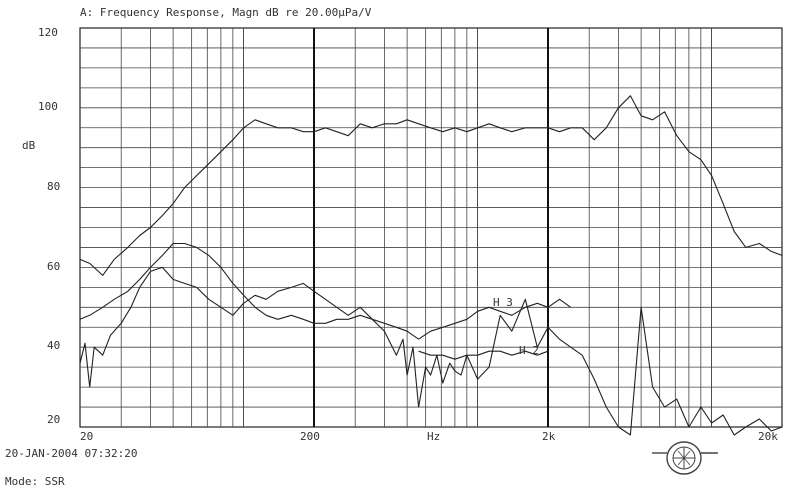 This screenshot has height=489, width=785. What do you see at coordinates (549, 436) in the screenshot?
I see `x-tick-label: 2k` at bounding box center [549, 436].